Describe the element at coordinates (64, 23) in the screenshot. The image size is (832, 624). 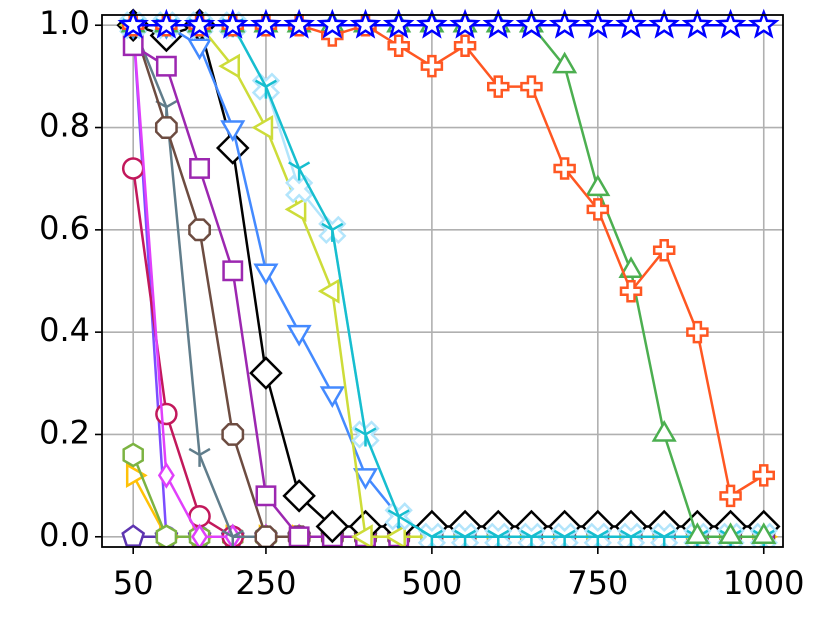
I see `y-tick-label: 1.0` at that location.